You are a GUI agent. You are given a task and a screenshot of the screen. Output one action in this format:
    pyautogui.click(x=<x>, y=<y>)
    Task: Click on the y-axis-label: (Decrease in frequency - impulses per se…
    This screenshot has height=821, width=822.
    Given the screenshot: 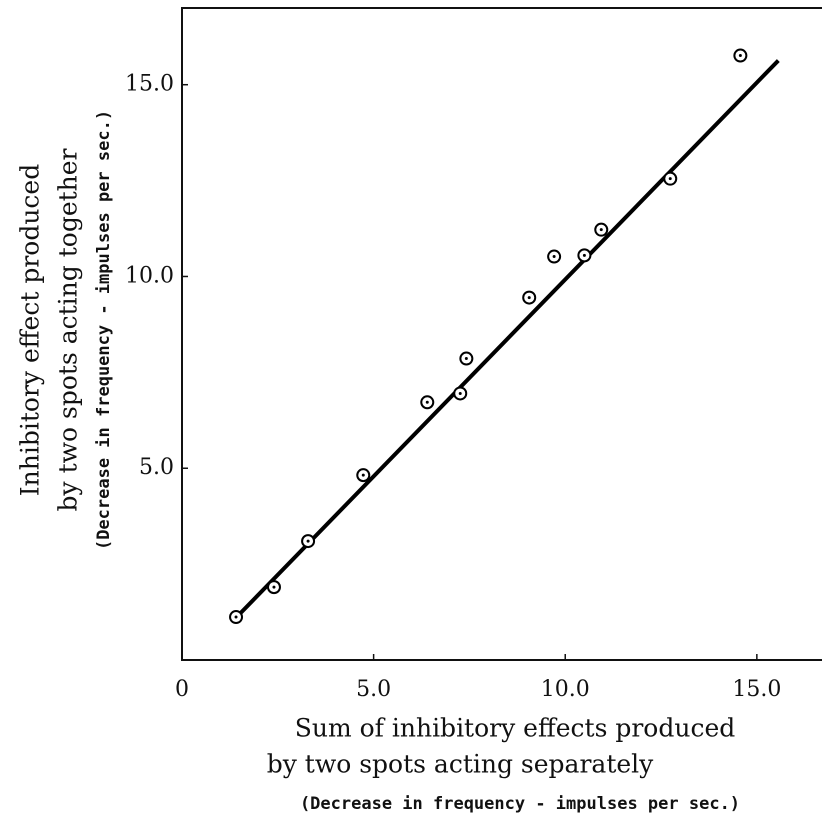 What is the action you would take?
    pyautogui.click(x=104, y=330)
    